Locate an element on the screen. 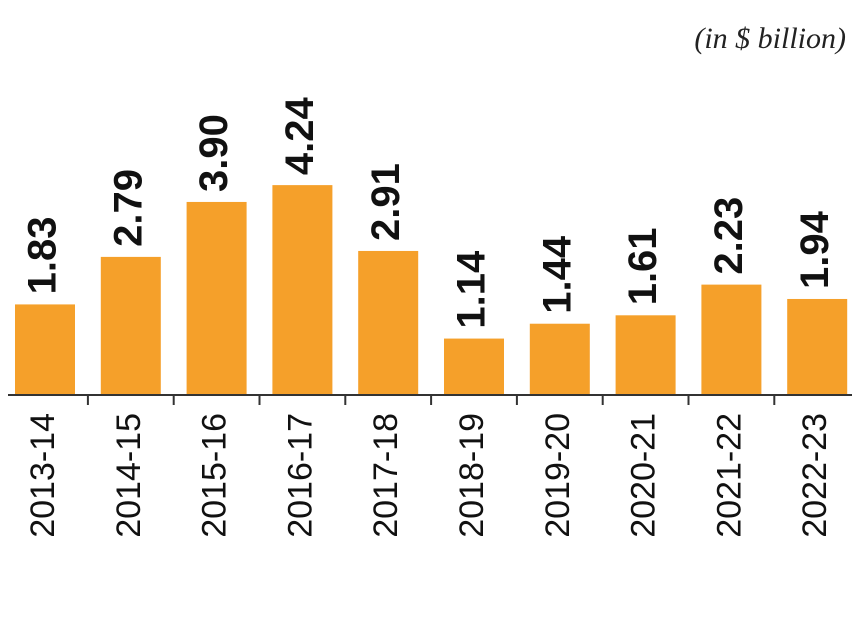 This screenshot has height=621, width=854. x-tick-label: 2017-18 is located at coordinates (386, 475).